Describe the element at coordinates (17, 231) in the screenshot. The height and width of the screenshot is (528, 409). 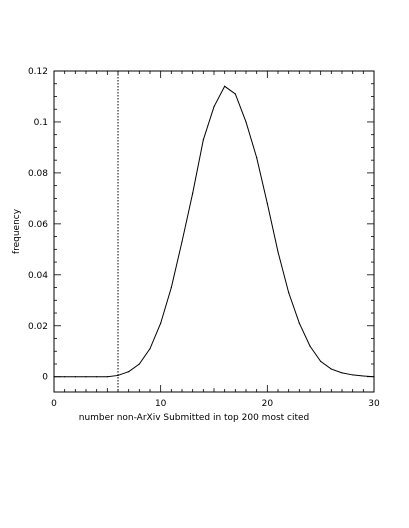
I see `y-axis-label: frequency` at that location.